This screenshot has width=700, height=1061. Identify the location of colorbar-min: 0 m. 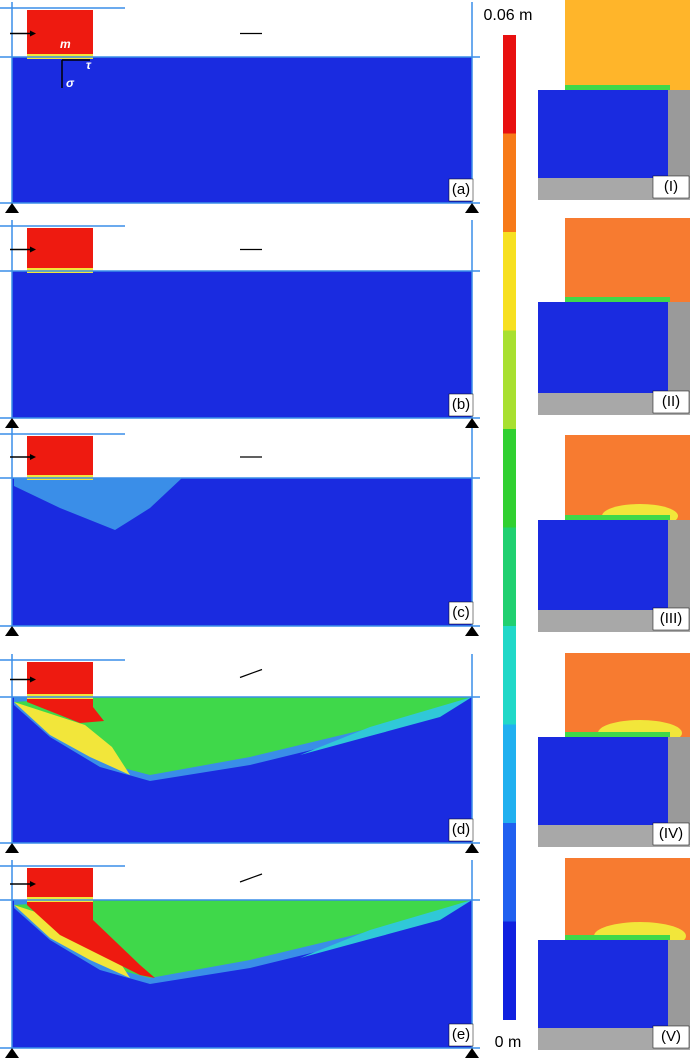
(508, 1042).